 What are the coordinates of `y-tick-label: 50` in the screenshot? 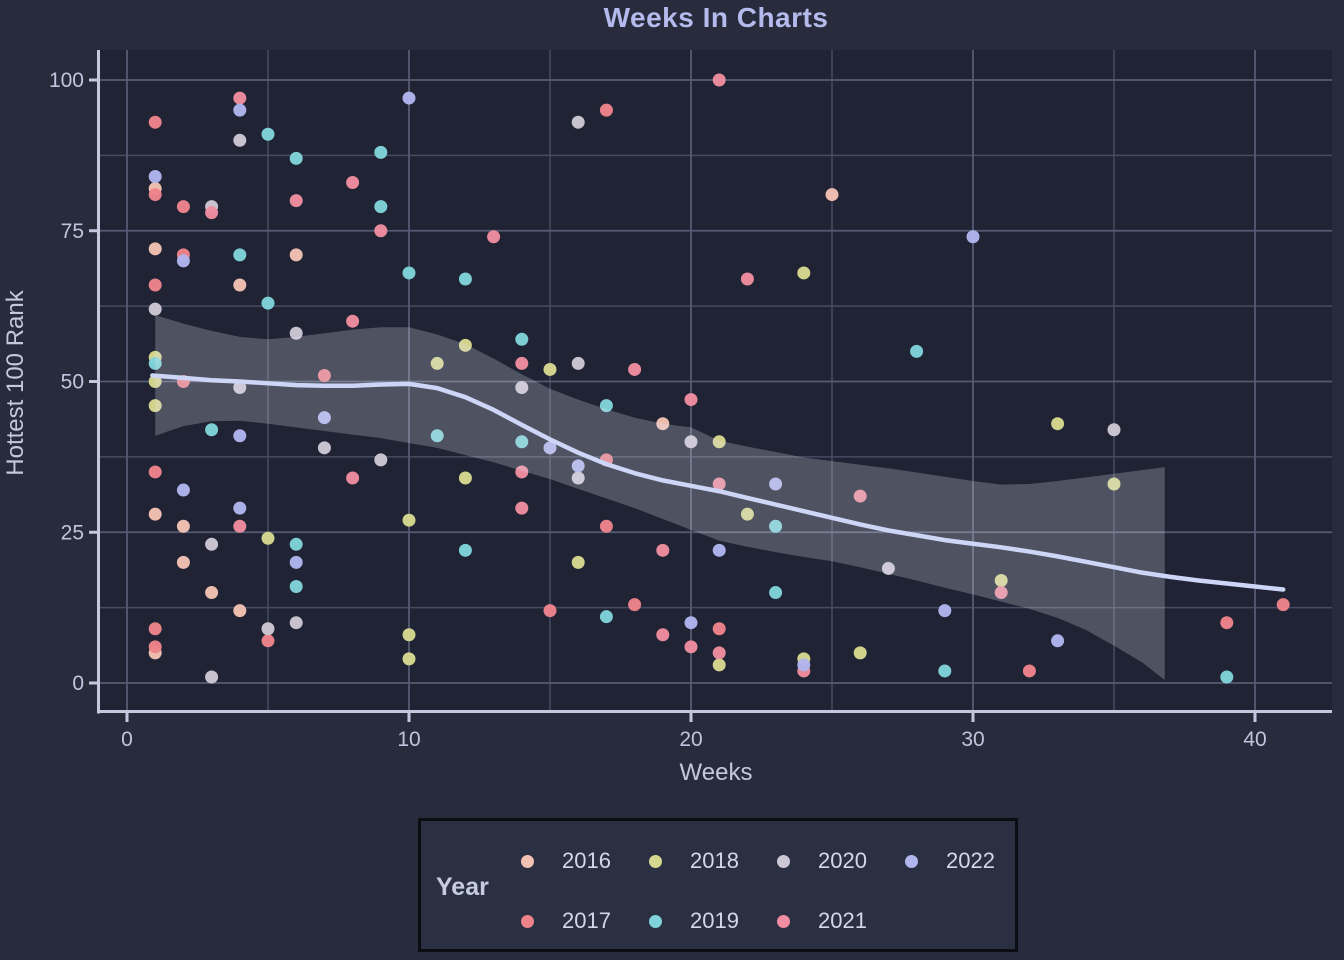 It's located at (72, 382).